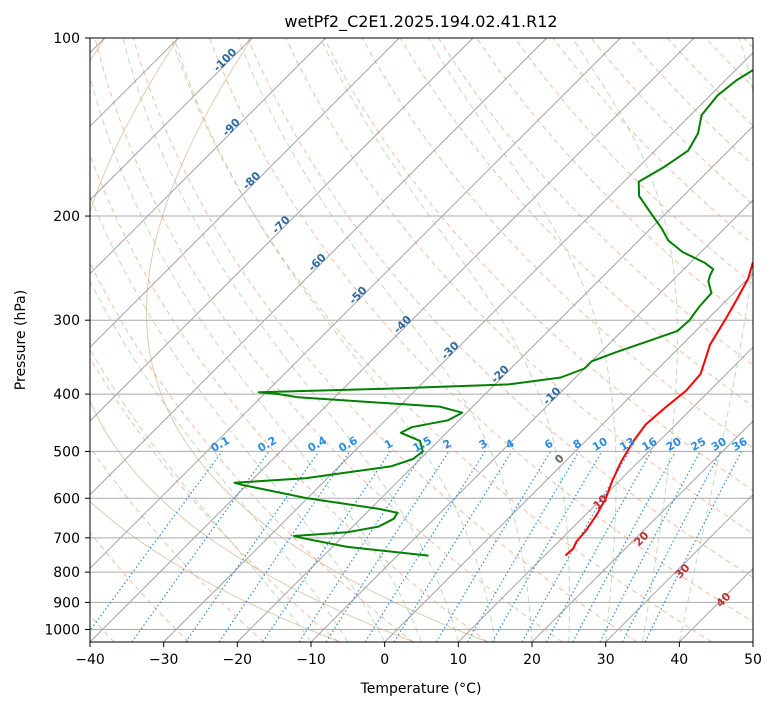 The width and height of the screenshot is (775, 708). I want to click on x-axis-label: Temperature (°C), so click(421, 689).